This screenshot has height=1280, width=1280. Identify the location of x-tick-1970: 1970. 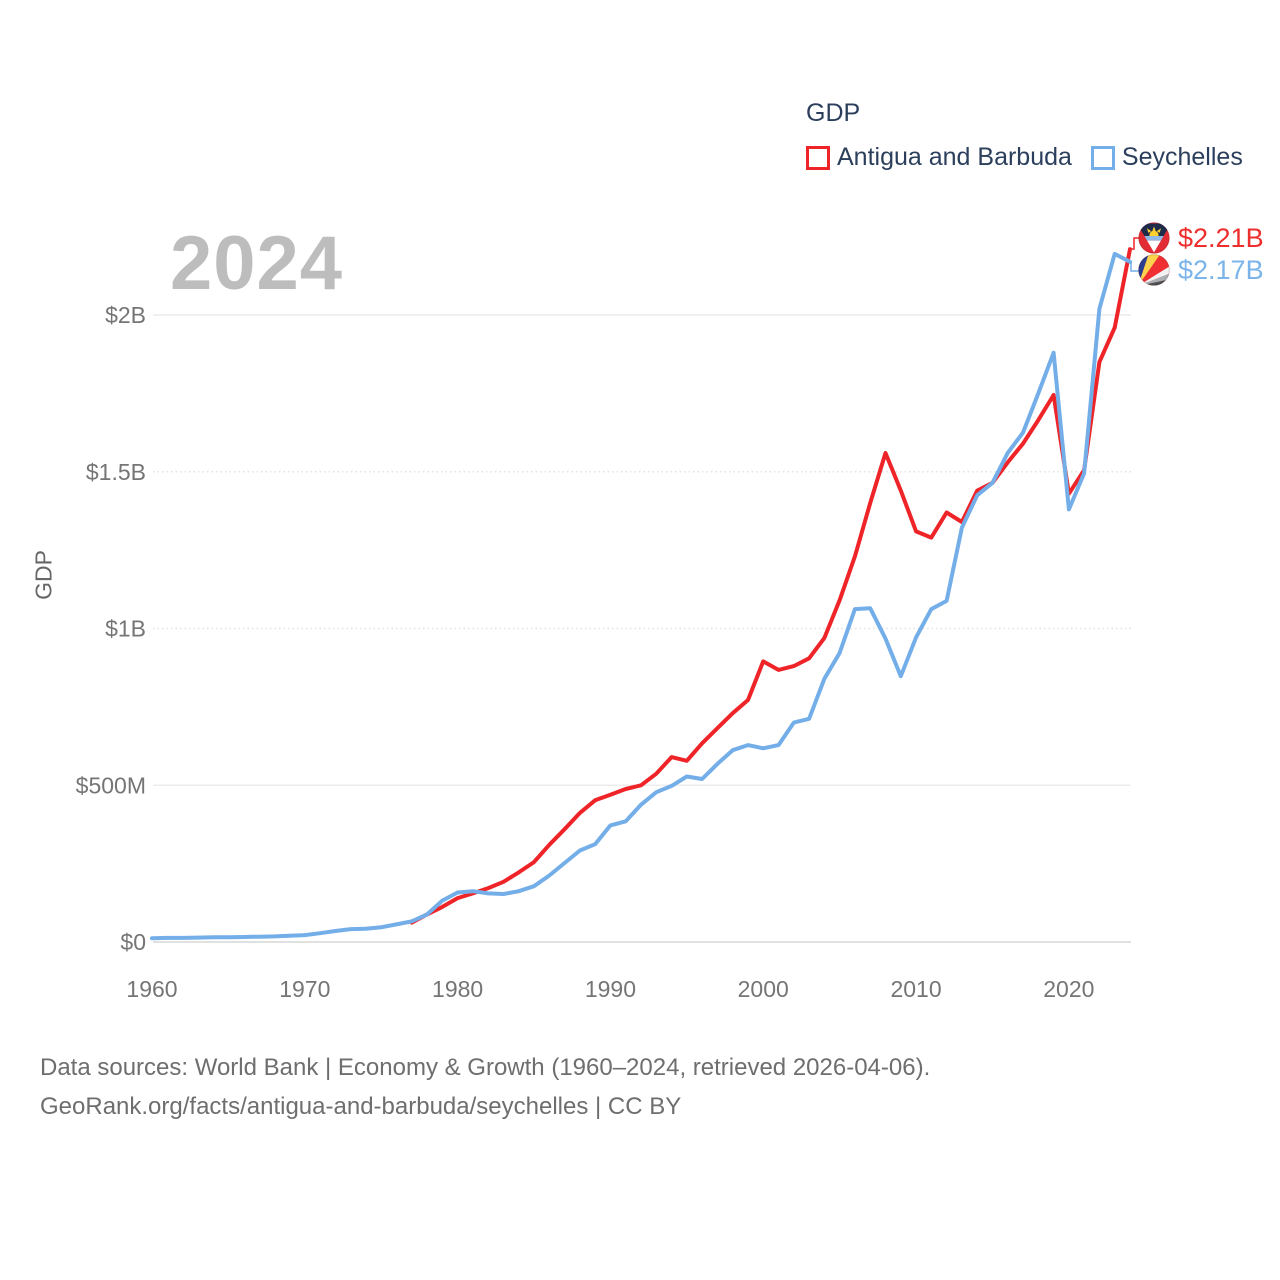
(304, 989).